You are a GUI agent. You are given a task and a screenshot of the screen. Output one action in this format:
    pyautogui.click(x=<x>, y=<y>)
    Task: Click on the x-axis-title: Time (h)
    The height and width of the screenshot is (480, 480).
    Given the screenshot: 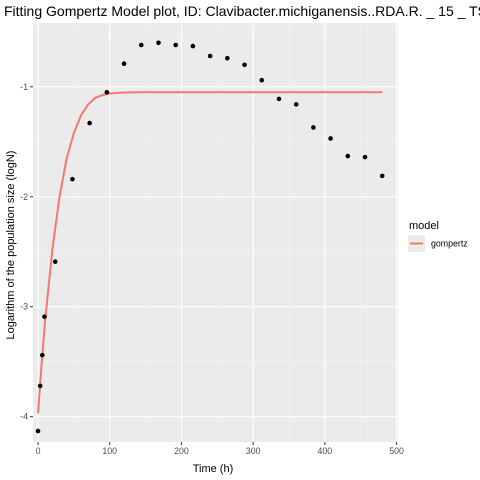 What is the action you would take?
    pyautogui.click(x=213, y=469)
    